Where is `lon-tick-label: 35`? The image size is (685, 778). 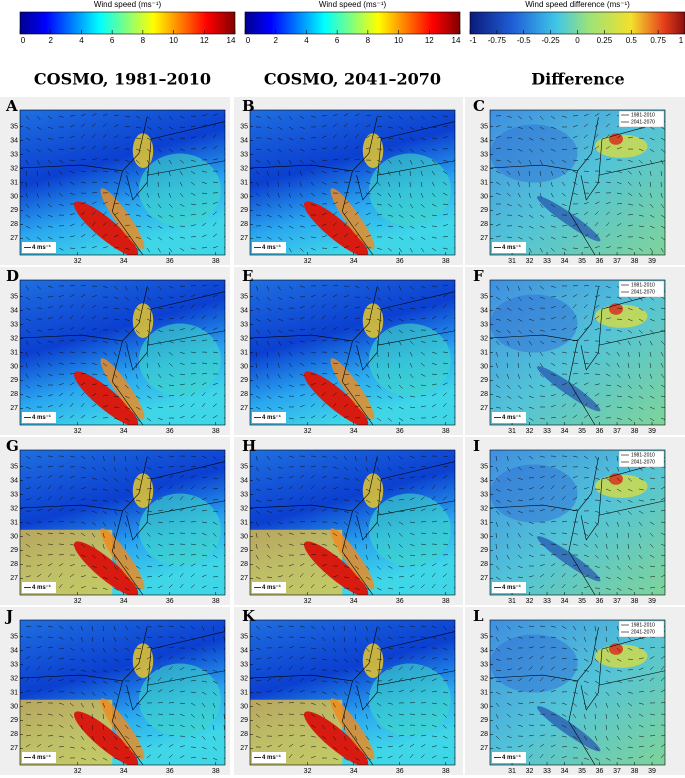
lon-tick-label: 35 is located at coordinates (582, 431).